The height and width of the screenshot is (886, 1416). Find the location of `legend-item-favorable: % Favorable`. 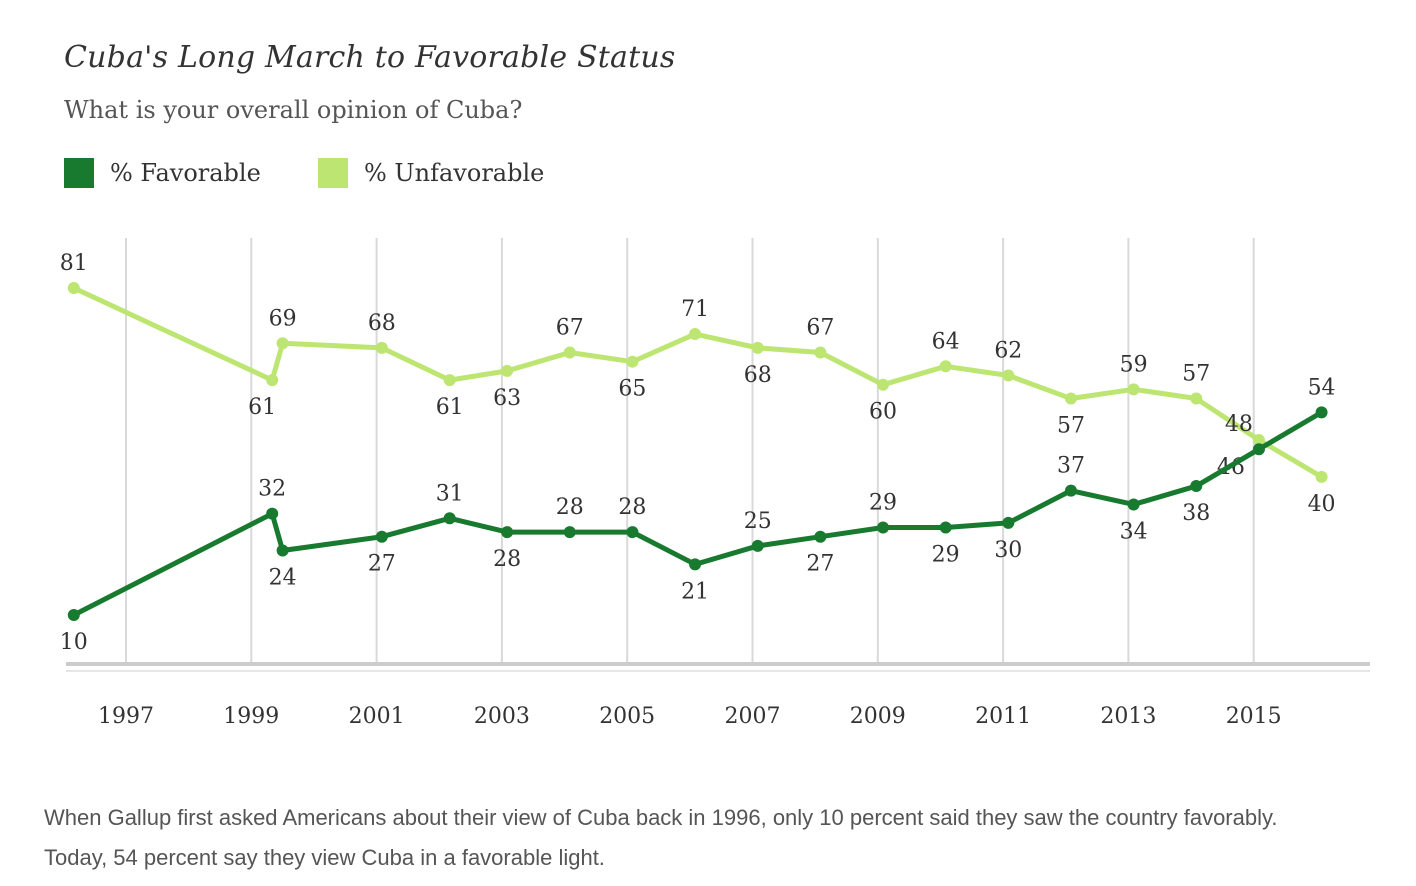

legend-item-favorable: % Favorable is located at coordinates (162, 173).